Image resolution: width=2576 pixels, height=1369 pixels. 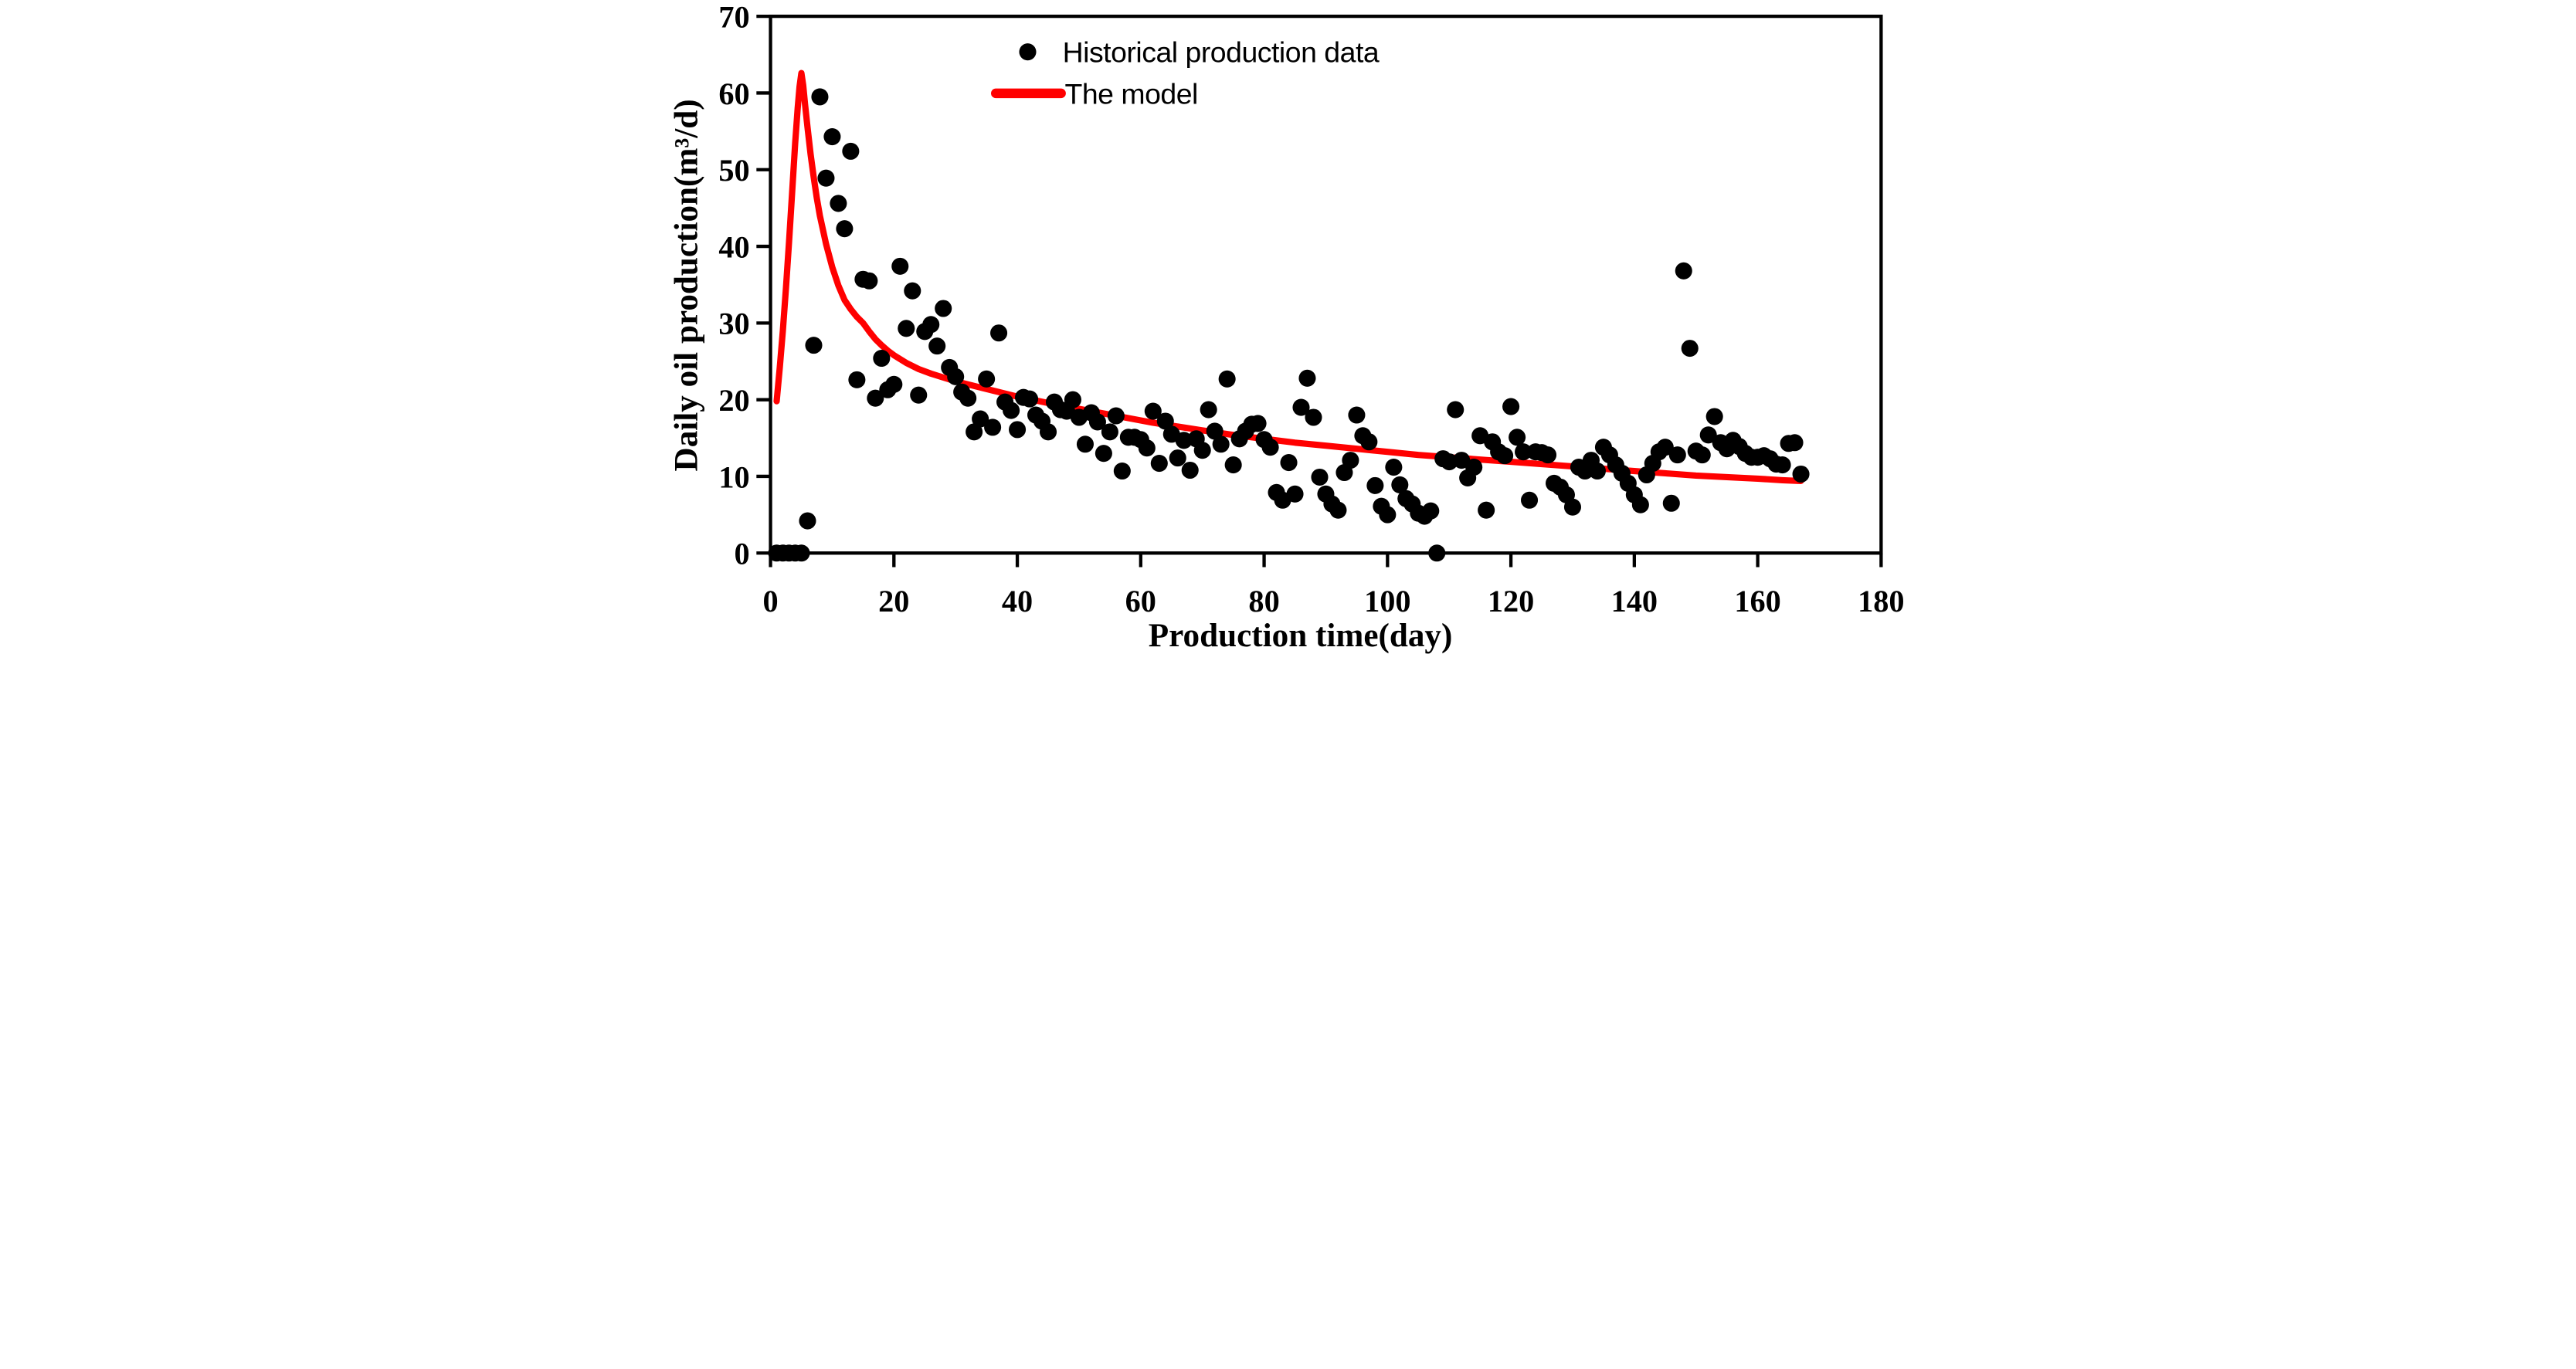 I want to click on y-tick-label: 60, so click(x=733, y=93).